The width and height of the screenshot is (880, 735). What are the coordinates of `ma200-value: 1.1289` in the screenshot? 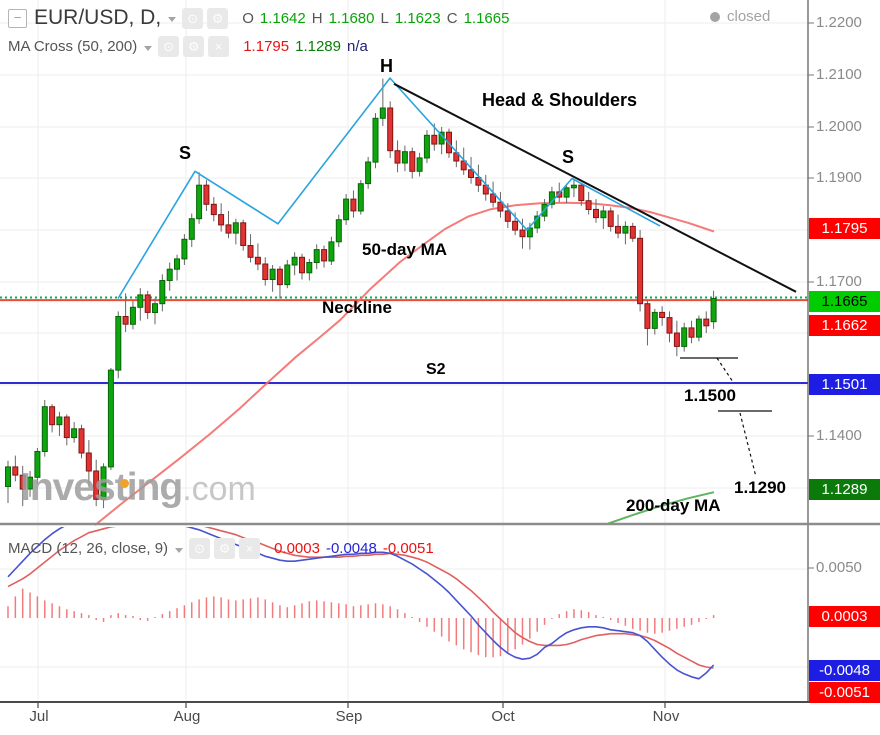 It's located at (318, 46).